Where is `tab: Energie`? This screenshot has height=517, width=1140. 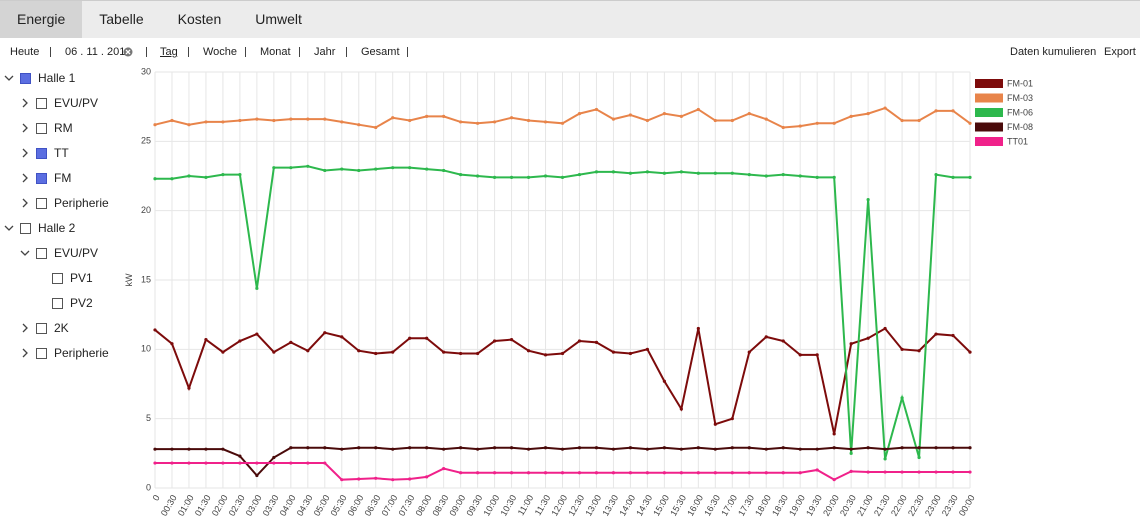 tab: Energie is located at coordinates (41, 19).